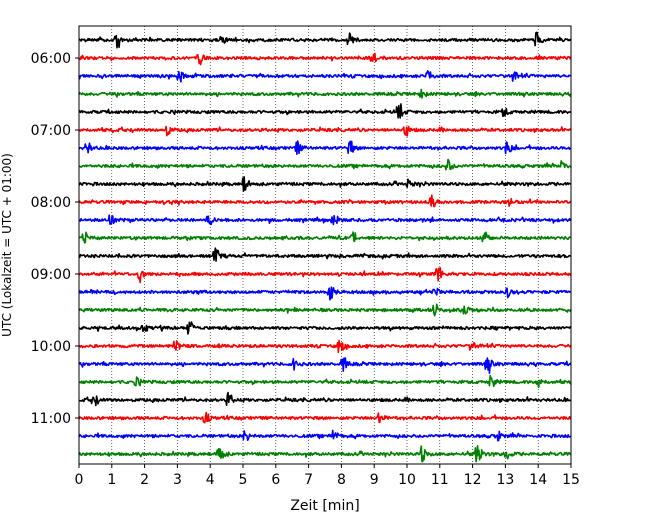 The image size is (650, 524). What do you see at coordinates (7, 245) in the screenshot?
I see `y-axis-label: UTC (Lokalzeit = UTC + 01:00)` at bounding box center [7, 245].